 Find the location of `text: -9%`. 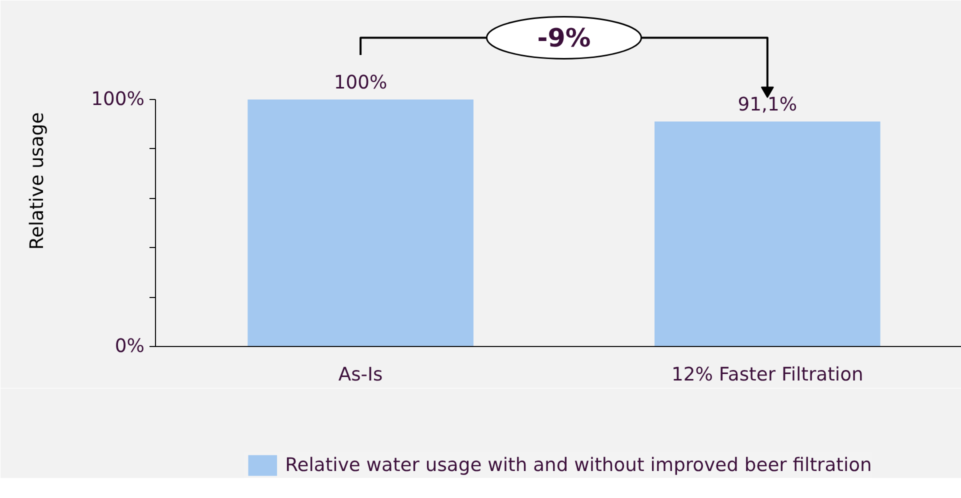

text: -9% is located at coordinates (564, 37).